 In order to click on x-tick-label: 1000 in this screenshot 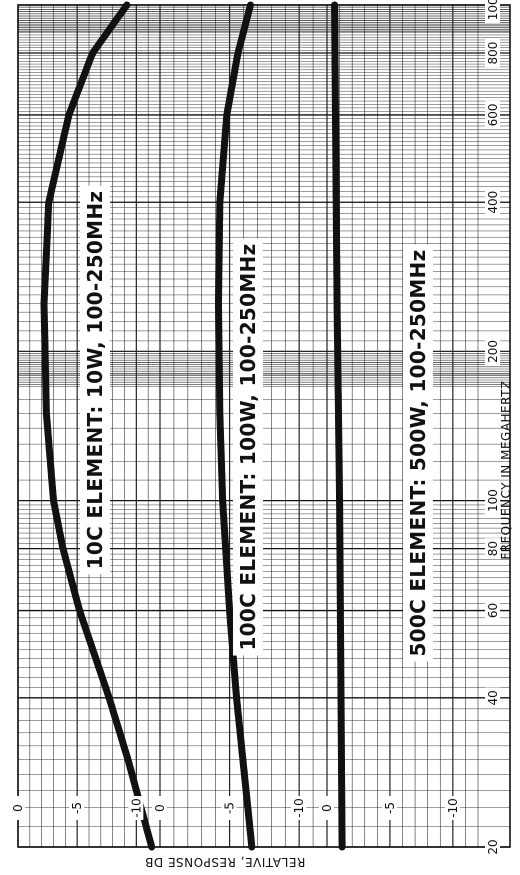, I will do `click(493, 10)`.